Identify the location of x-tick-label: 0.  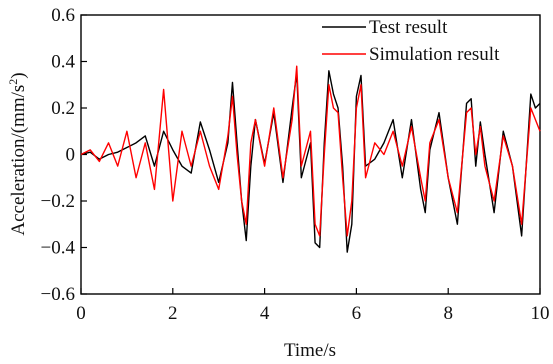
(81, 313).